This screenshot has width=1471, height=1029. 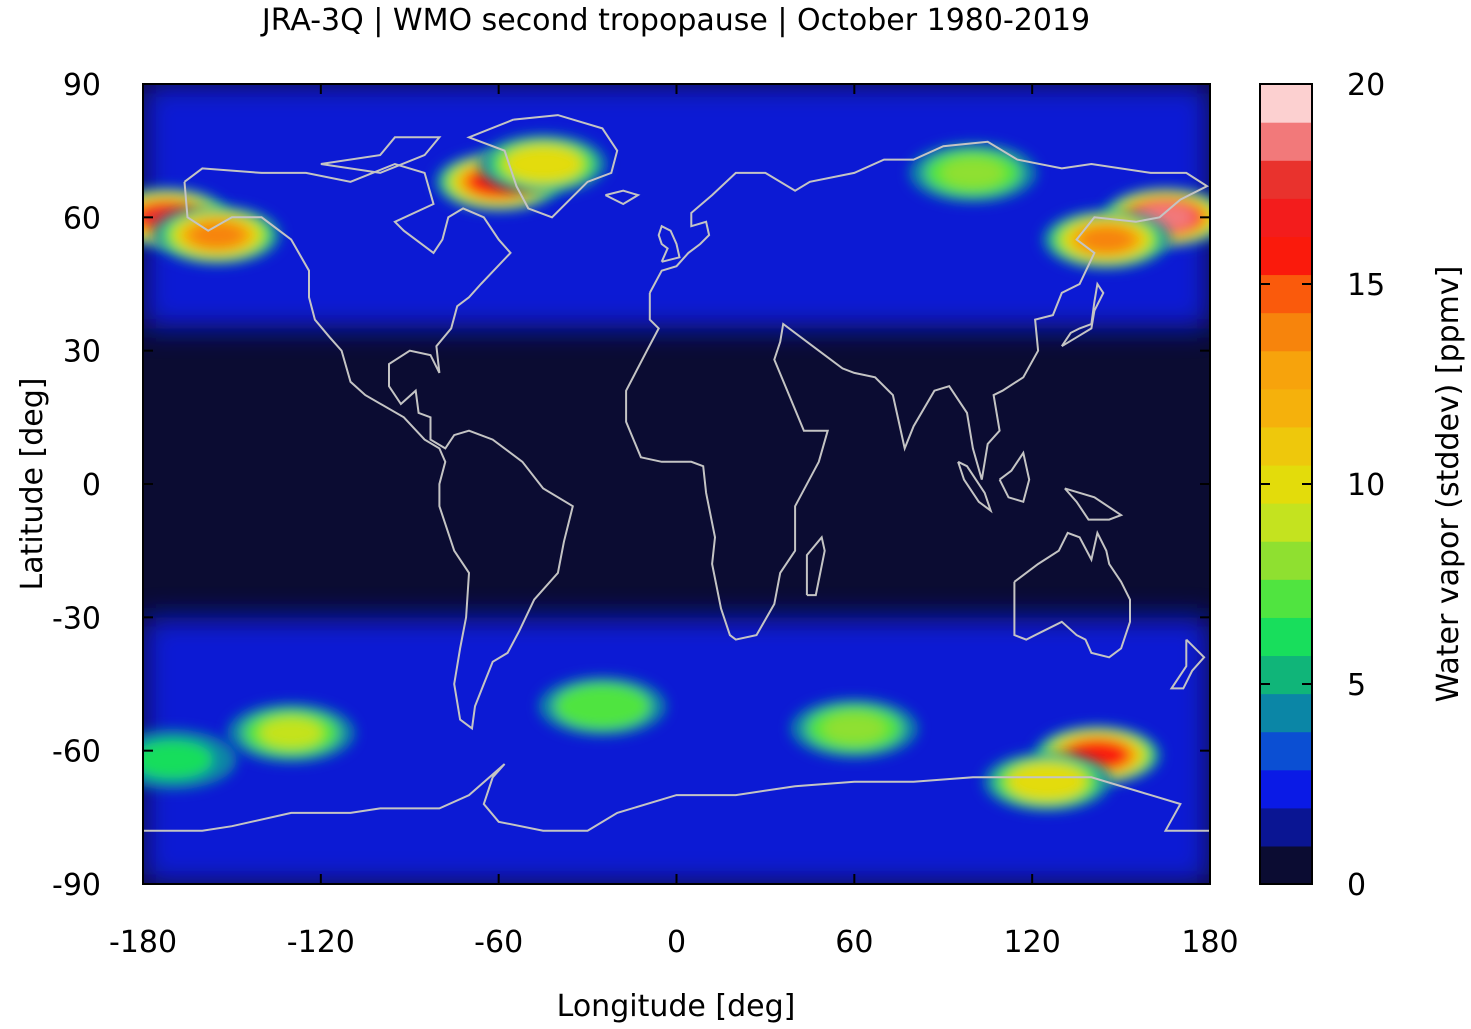 What do you see at coordinates (676, 1006) in the screenshot?
I see `x-axis-label: Longitude [deg]` at bounding box center [676, 1006].